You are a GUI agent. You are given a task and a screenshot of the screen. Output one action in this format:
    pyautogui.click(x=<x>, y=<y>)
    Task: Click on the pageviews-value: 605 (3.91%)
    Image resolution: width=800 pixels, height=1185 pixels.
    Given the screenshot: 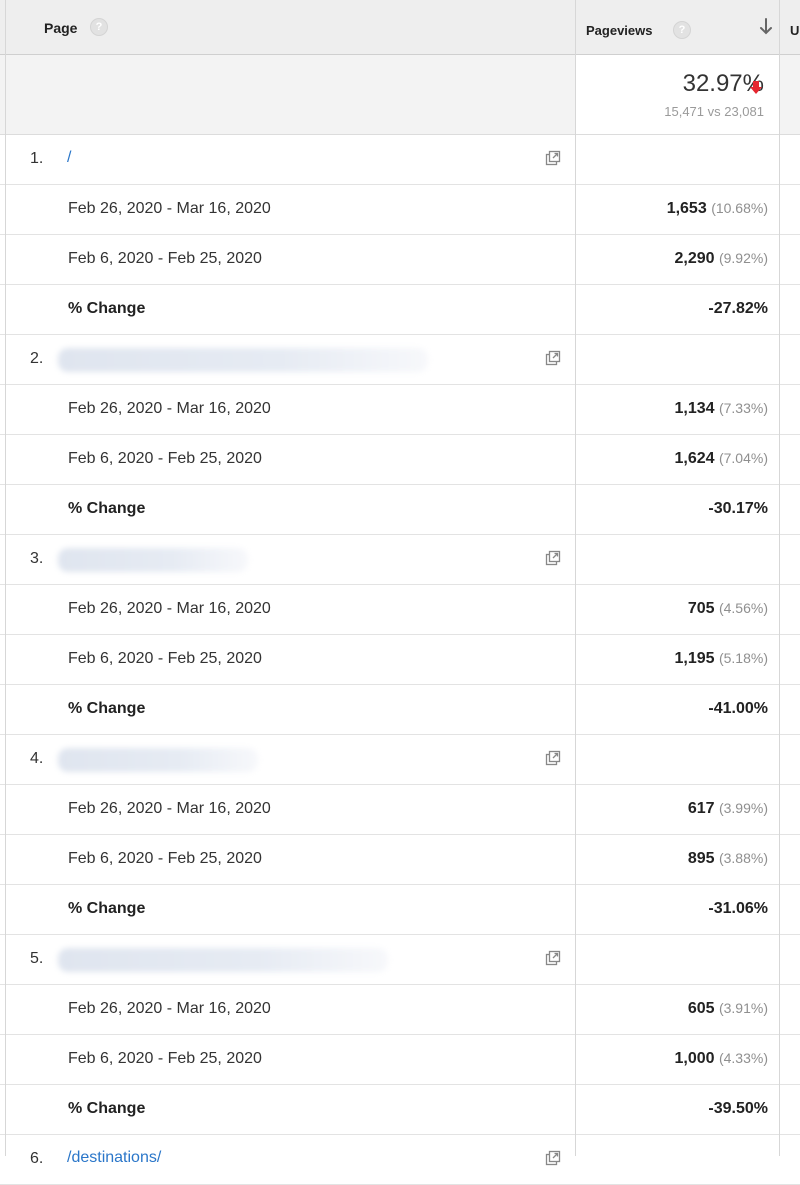 What is the action you would take?
    pyautogui.click(x=728, y=1009)
    